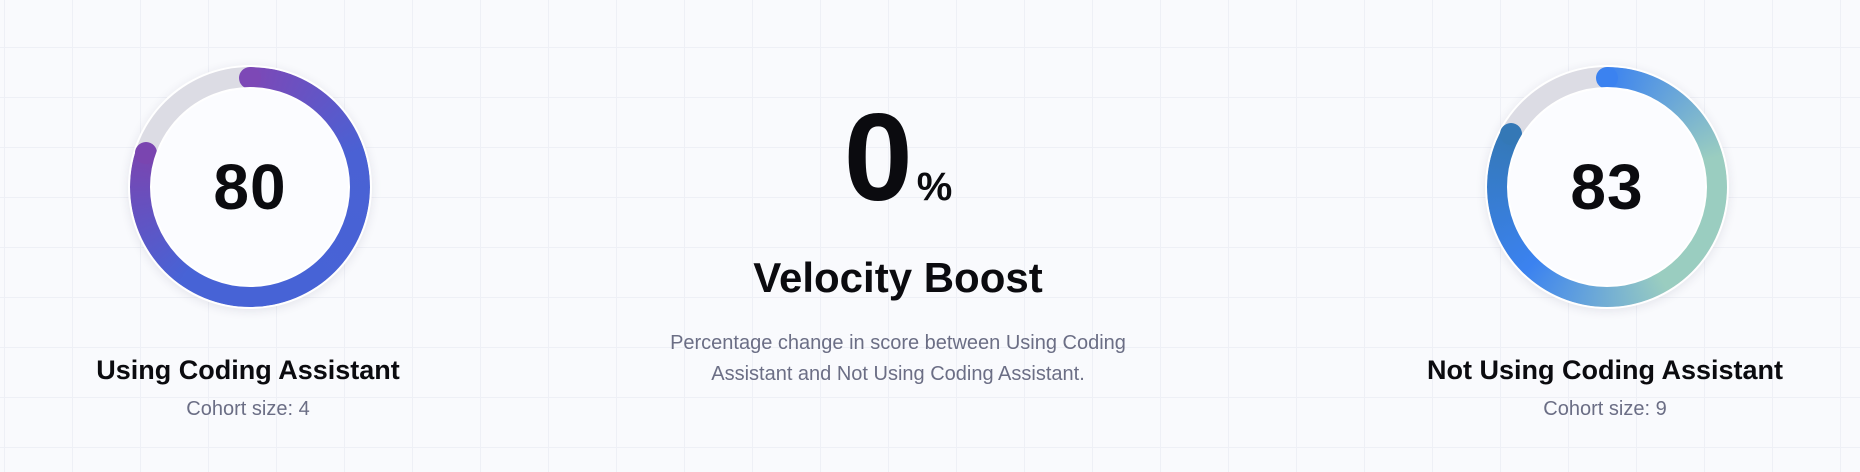 The height and width of the screenshot is (472, 1860). I want to click on boost-value: 0%, so click(898, 158).